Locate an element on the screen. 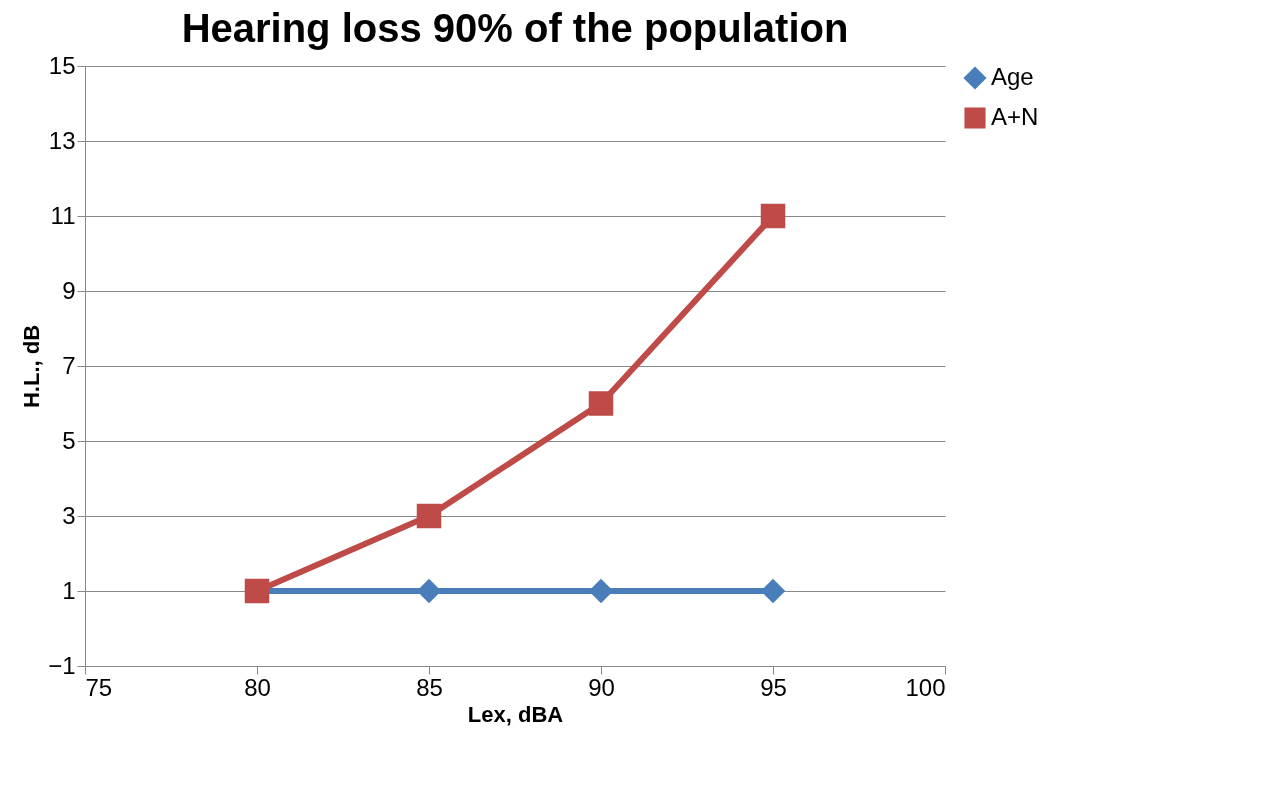  y-tick-label: 1 is located at coordinates (69, 590).